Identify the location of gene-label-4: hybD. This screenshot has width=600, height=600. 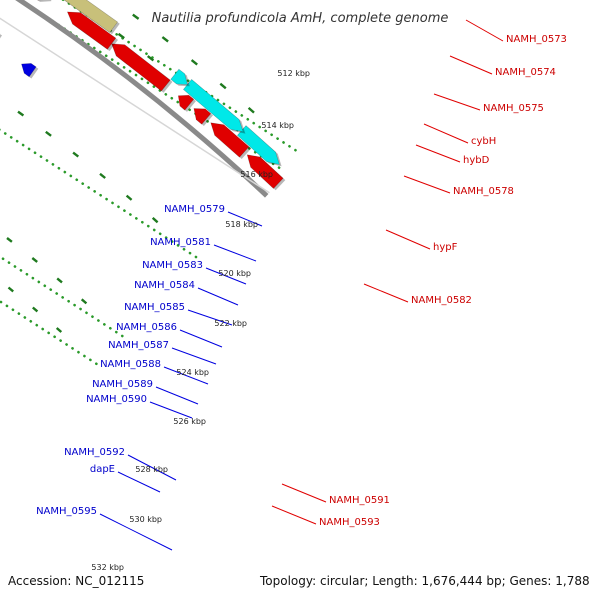
(476, 160).